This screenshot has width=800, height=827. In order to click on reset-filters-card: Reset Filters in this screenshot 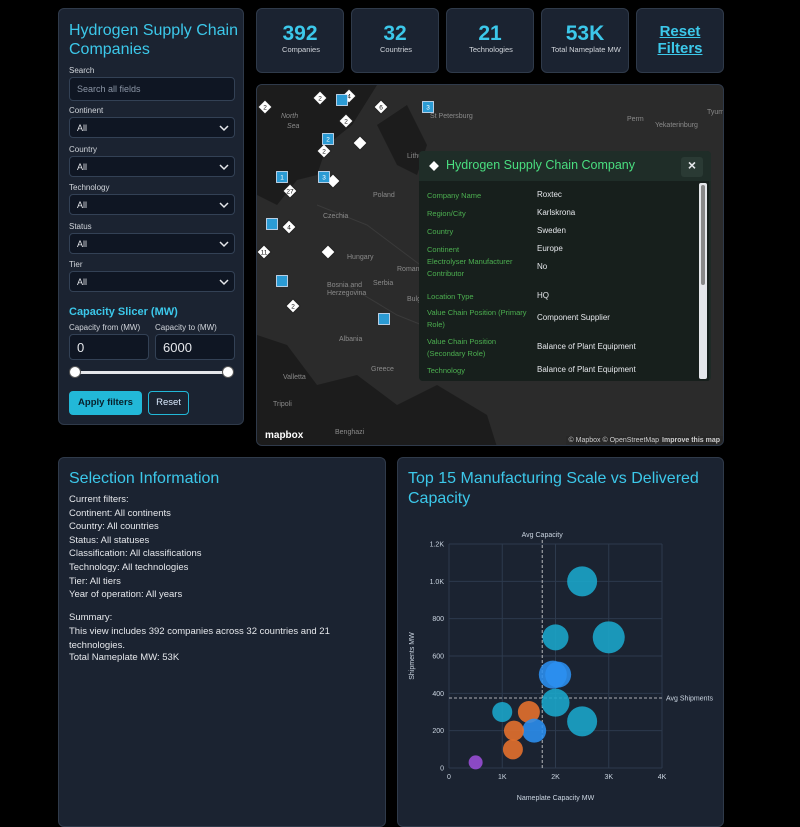, I will do `click(680, 40)`.